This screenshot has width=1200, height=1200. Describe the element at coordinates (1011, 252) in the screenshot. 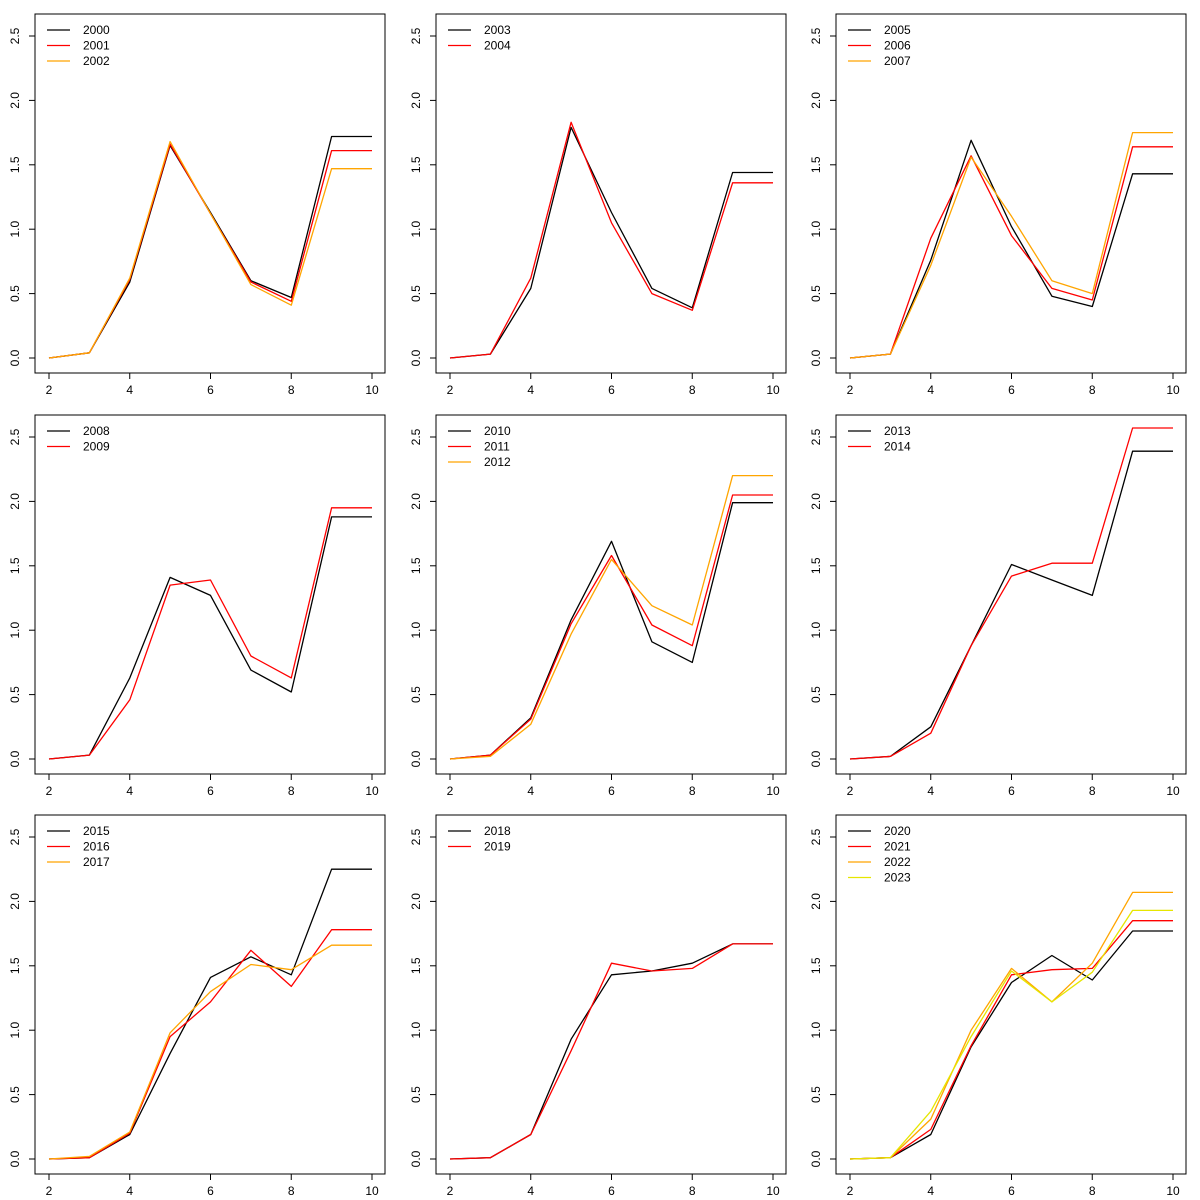

I see `series-line-2006` at that location.